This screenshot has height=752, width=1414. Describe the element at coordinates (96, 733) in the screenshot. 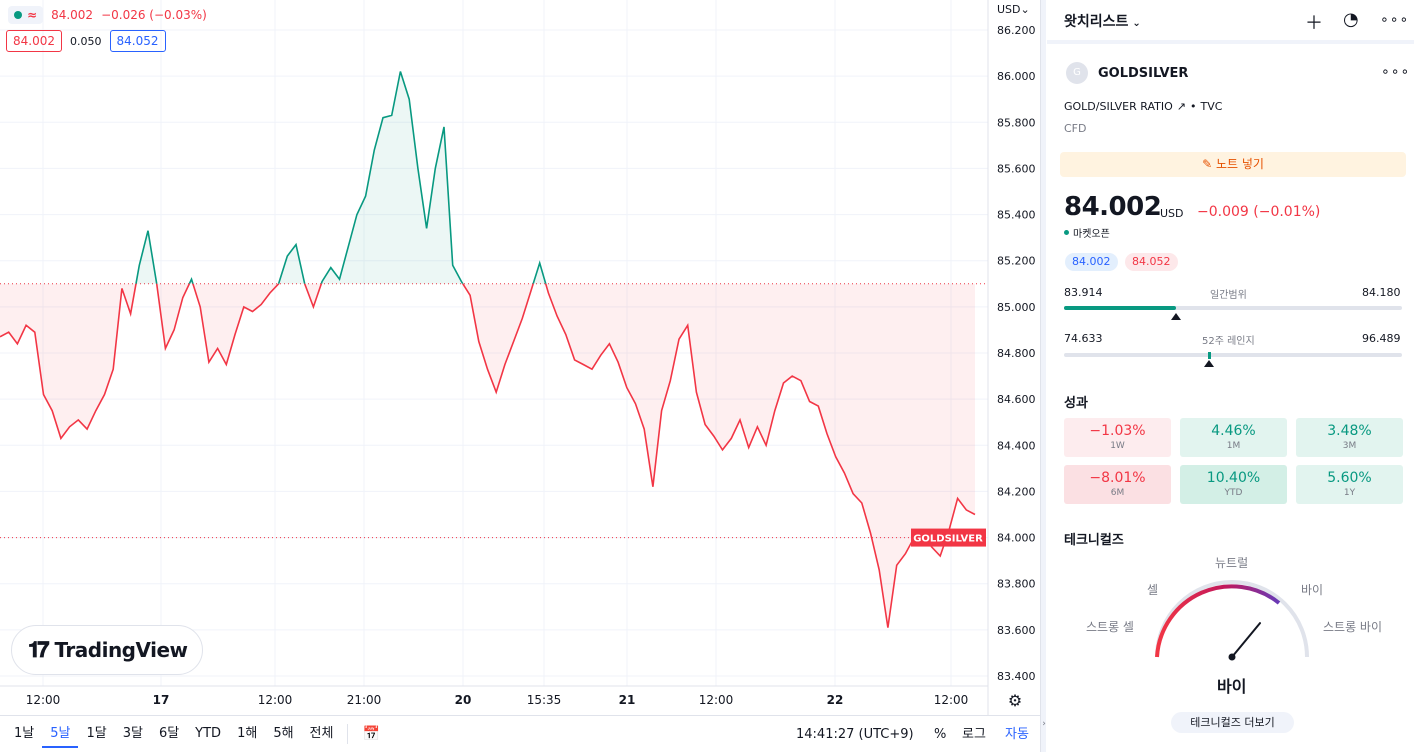

I see `range-button: 1달` at that location.